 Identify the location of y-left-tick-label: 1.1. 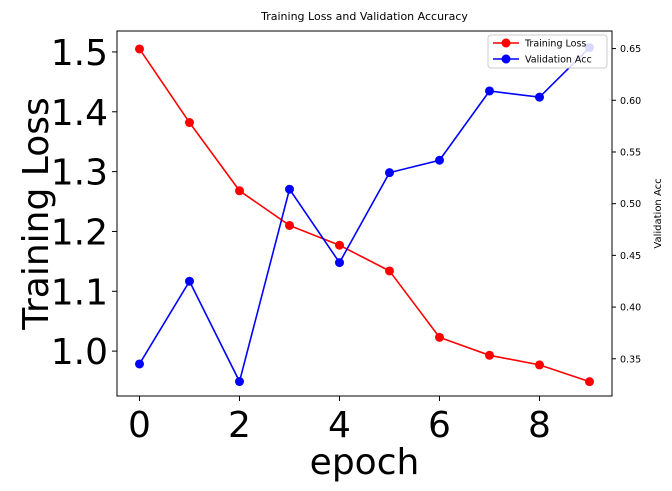
(79, 292).